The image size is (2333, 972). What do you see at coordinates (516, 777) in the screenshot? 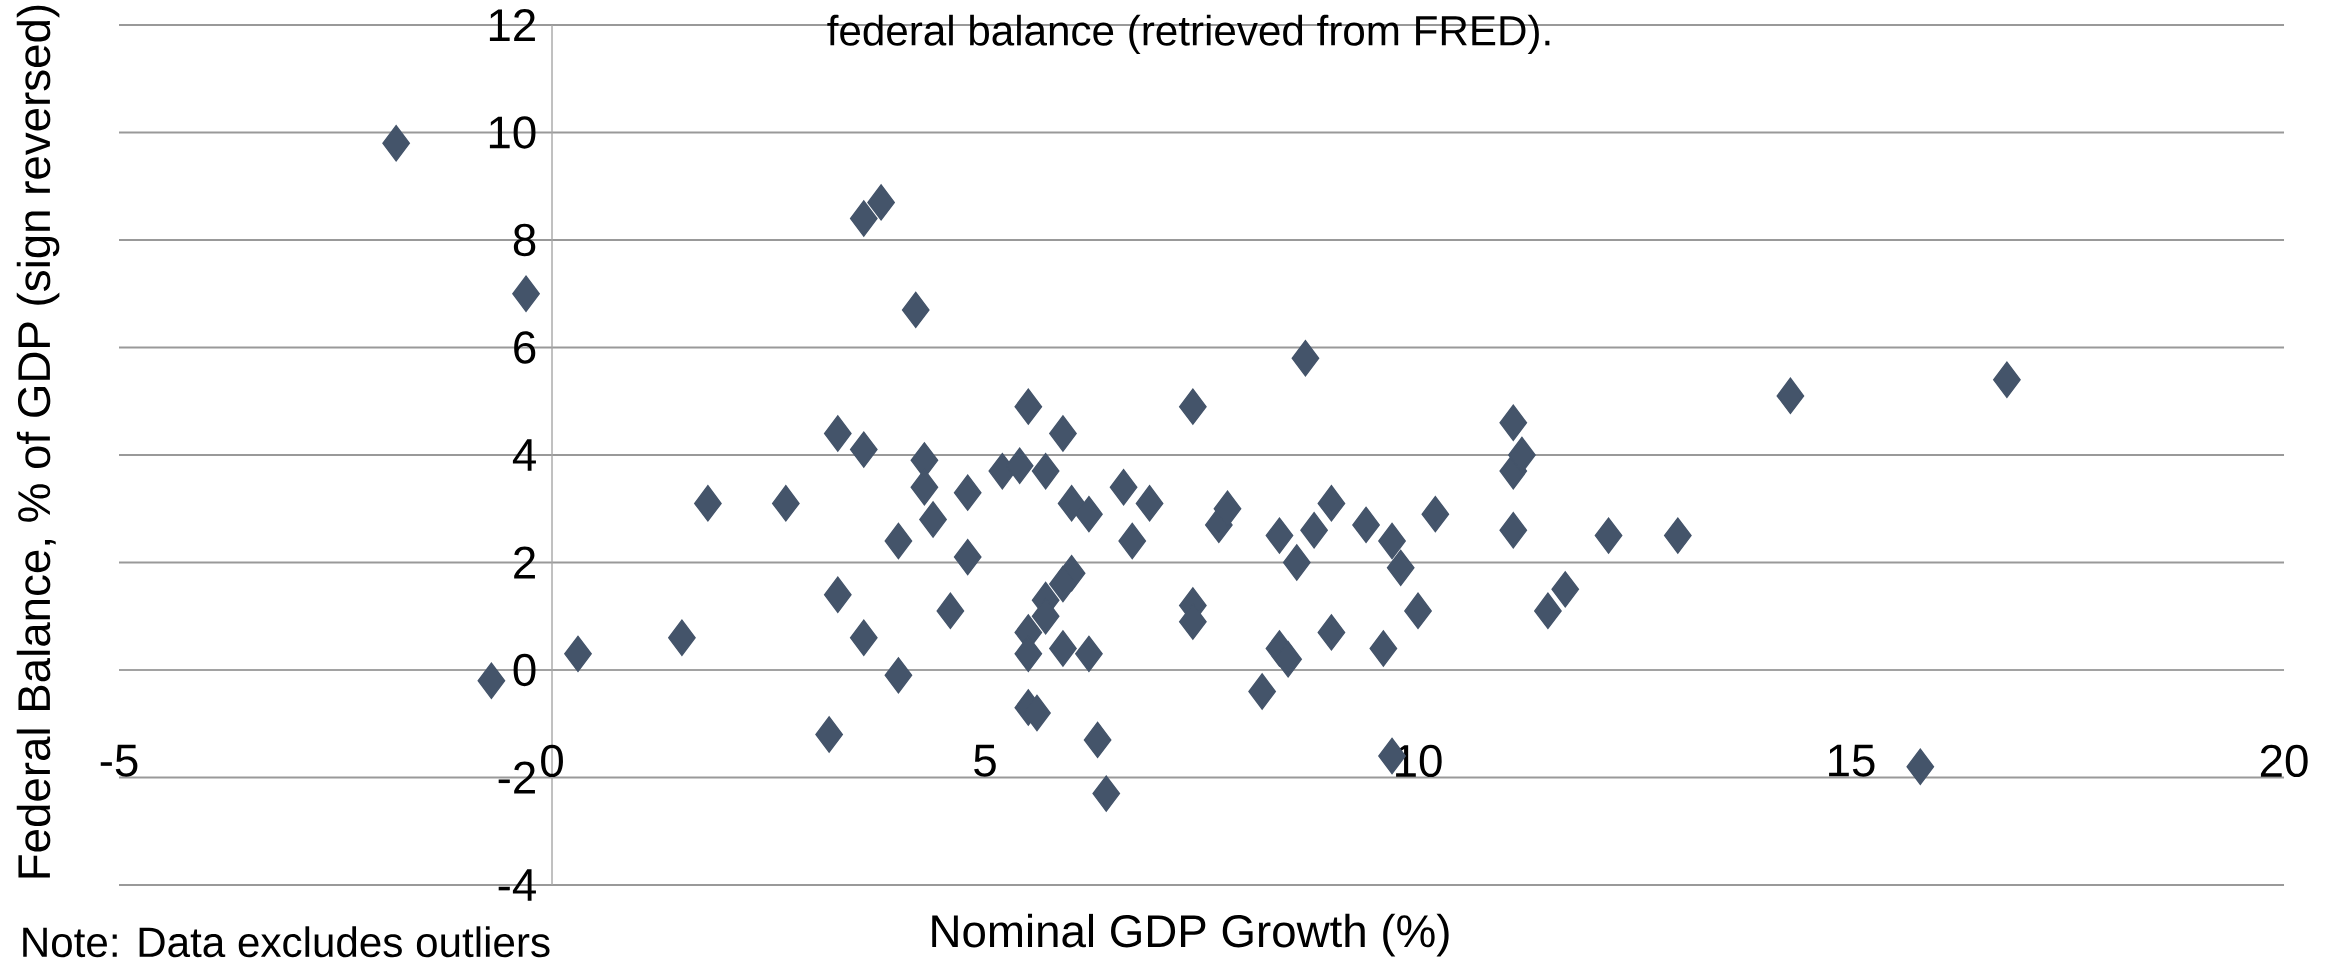
I see `y-tick-label: -2` at bounding box center [516, 777].